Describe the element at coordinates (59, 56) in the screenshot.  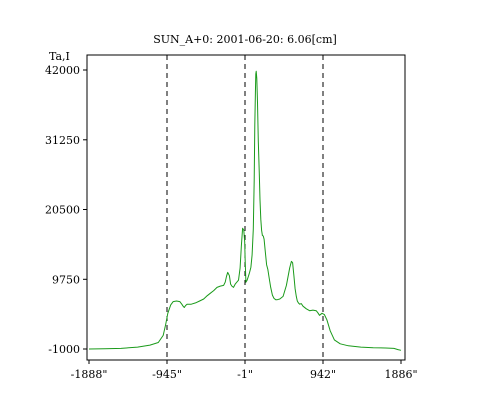
I see `y-axis-label: Ta,I` at that location.